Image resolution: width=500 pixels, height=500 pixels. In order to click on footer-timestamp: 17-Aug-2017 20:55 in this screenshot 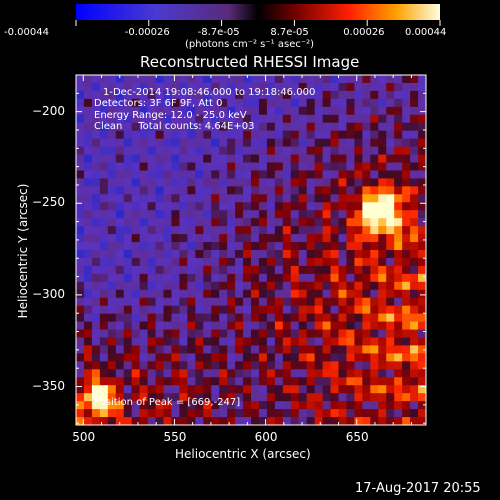, I will do `click(418, 488)`.